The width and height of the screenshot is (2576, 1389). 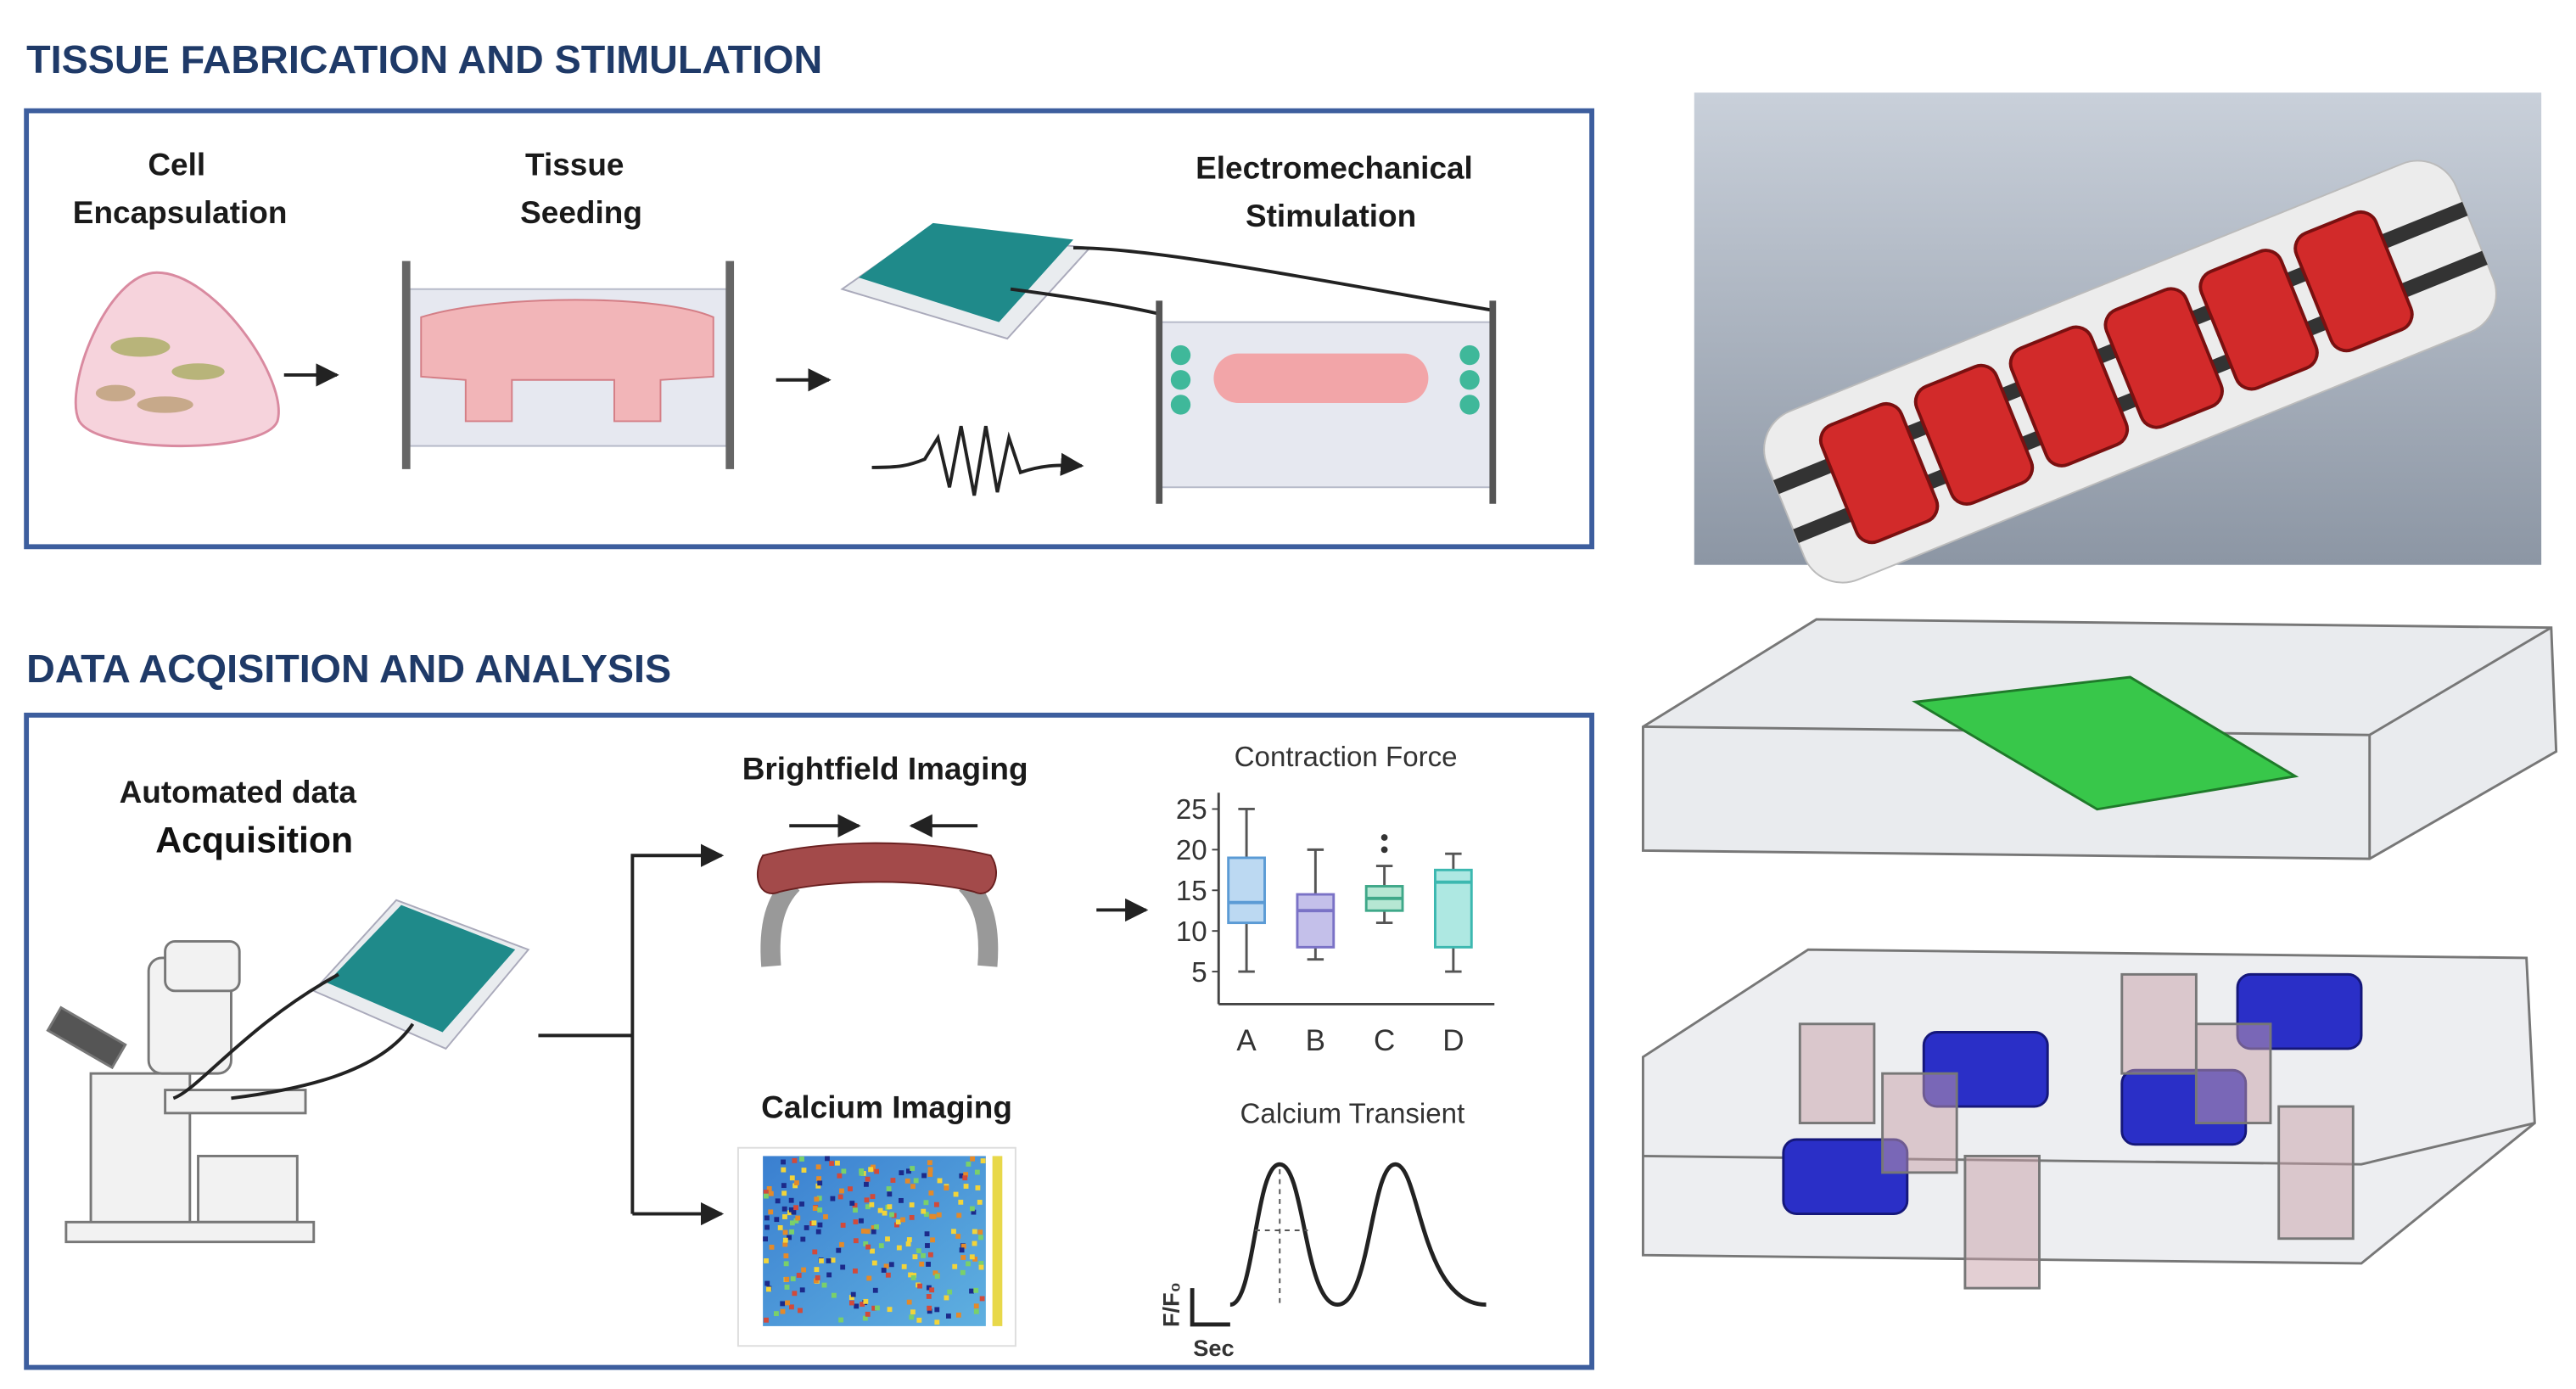 I want to click on y-tick-label: 20, so click(x=1191, y=851).